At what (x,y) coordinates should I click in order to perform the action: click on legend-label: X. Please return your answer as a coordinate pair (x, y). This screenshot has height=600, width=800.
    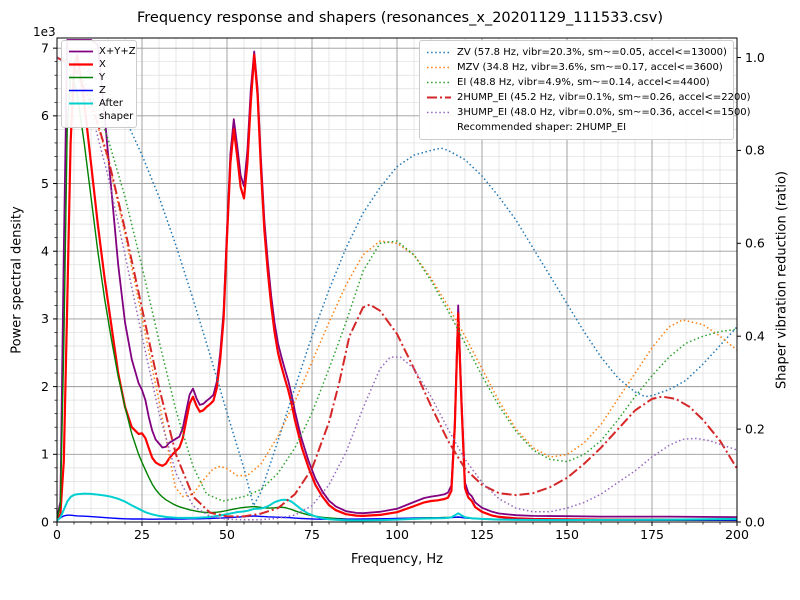
    Looking at the image, I should click on (102, 64).